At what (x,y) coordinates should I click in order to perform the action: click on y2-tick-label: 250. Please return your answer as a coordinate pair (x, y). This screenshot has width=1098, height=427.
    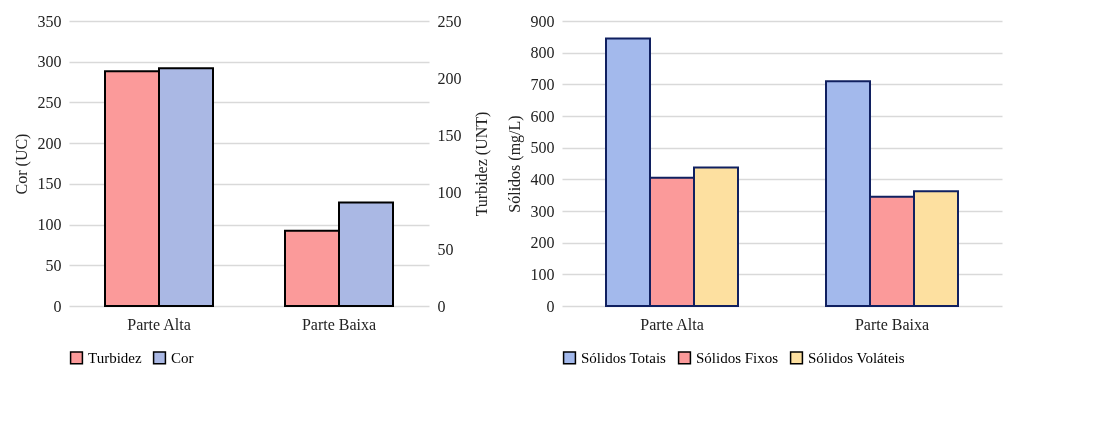
    Looking at the image, I should click on (449, 21).